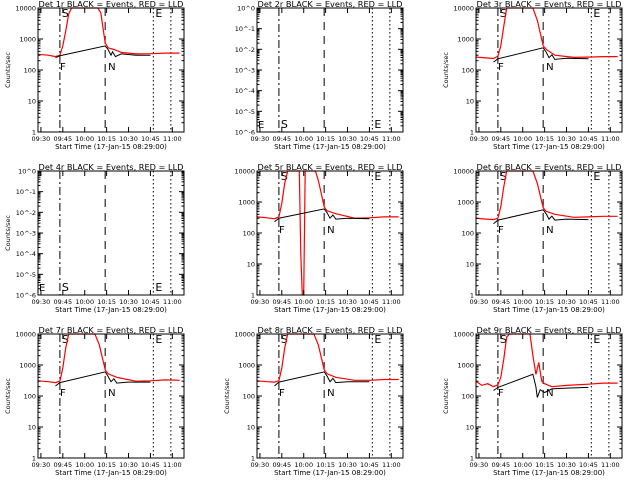  Describe the element at coordinates (549, 167) in the screenshot. I see `chart-title: Det 6r BLACK = Events, RED = LLD` at that location.